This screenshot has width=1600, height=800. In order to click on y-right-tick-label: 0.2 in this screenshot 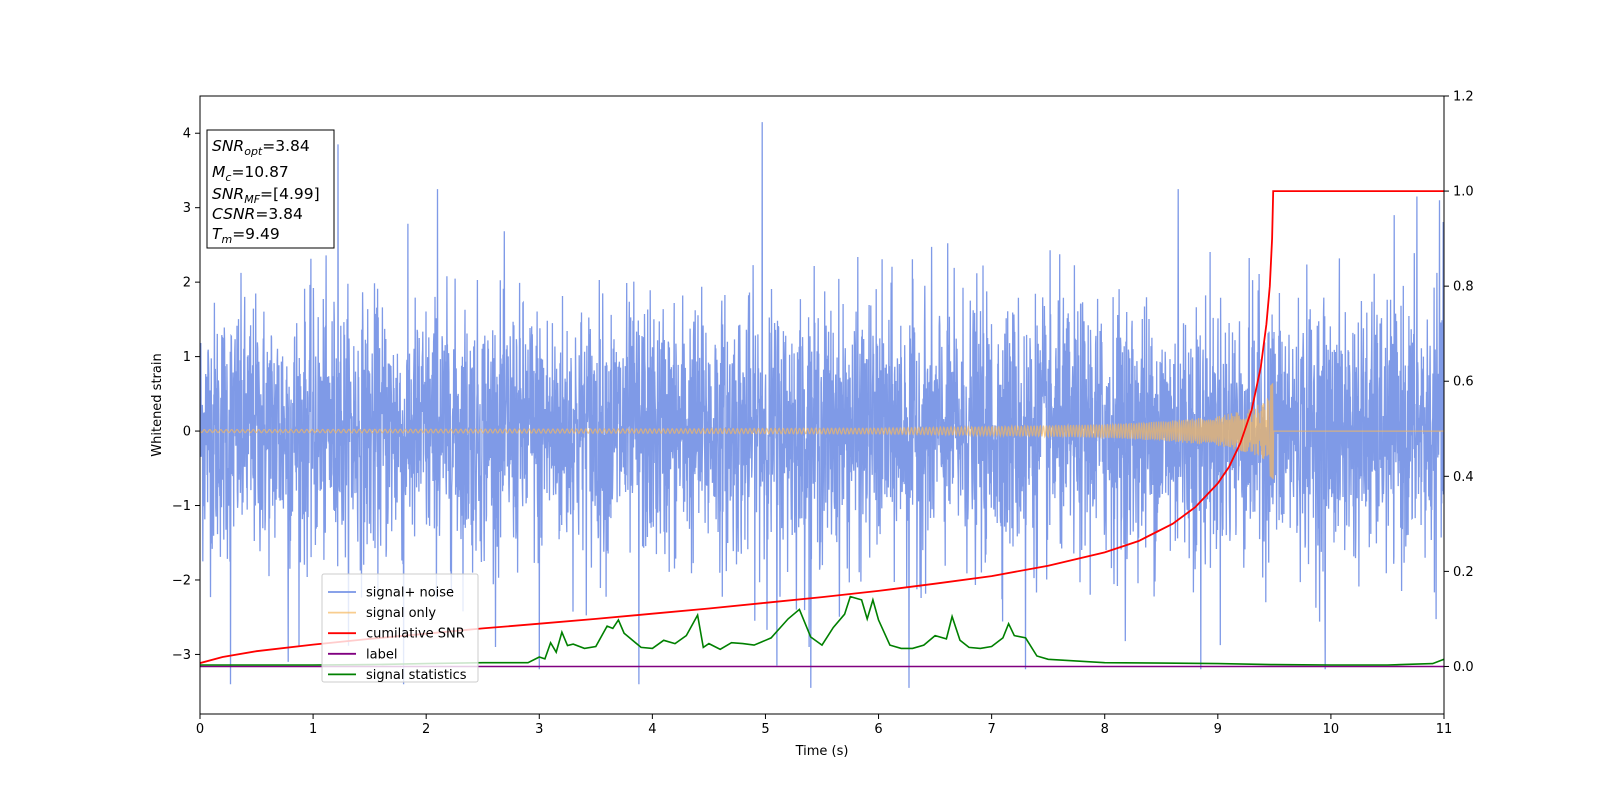, I will do `click(1463, 572)`.